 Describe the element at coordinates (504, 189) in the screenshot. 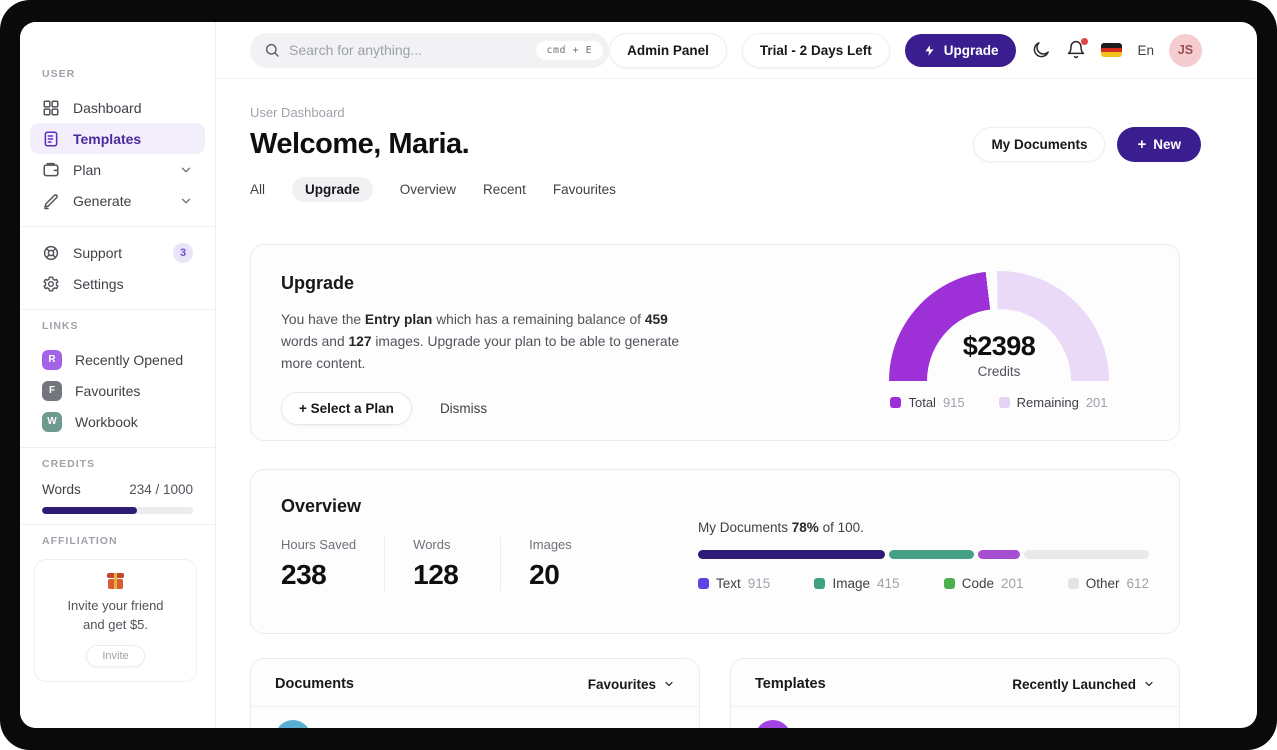

I see `tab-recent: Recent` at that location.